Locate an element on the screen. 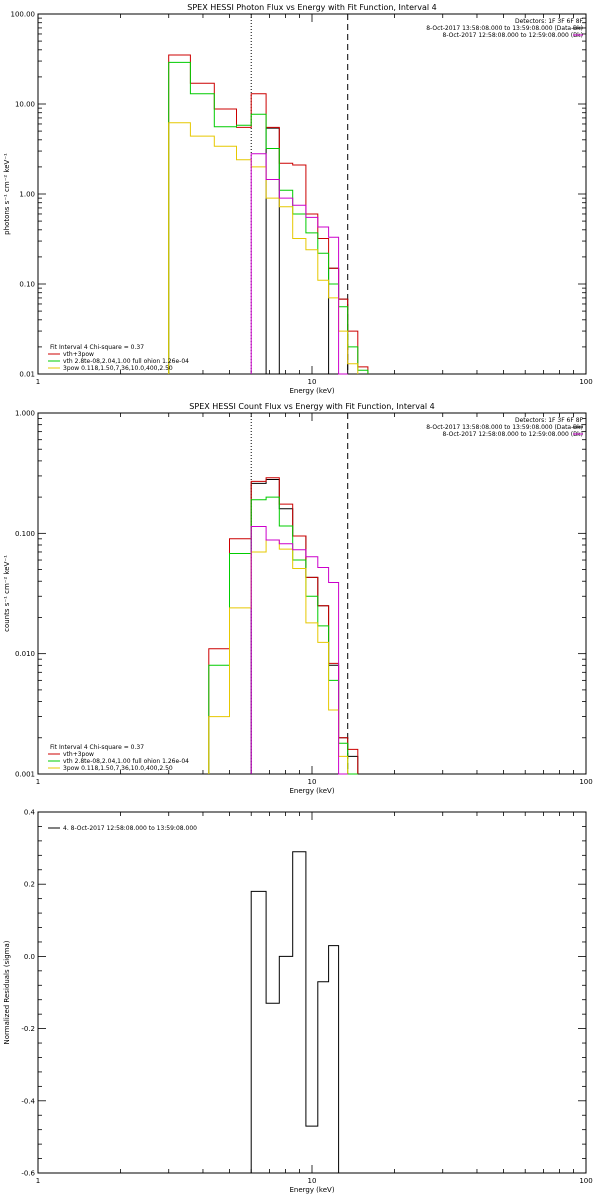 This screenshot has width=600, height=1200. y-tick-label: -0.4 is located at coordinates (28, 1101).